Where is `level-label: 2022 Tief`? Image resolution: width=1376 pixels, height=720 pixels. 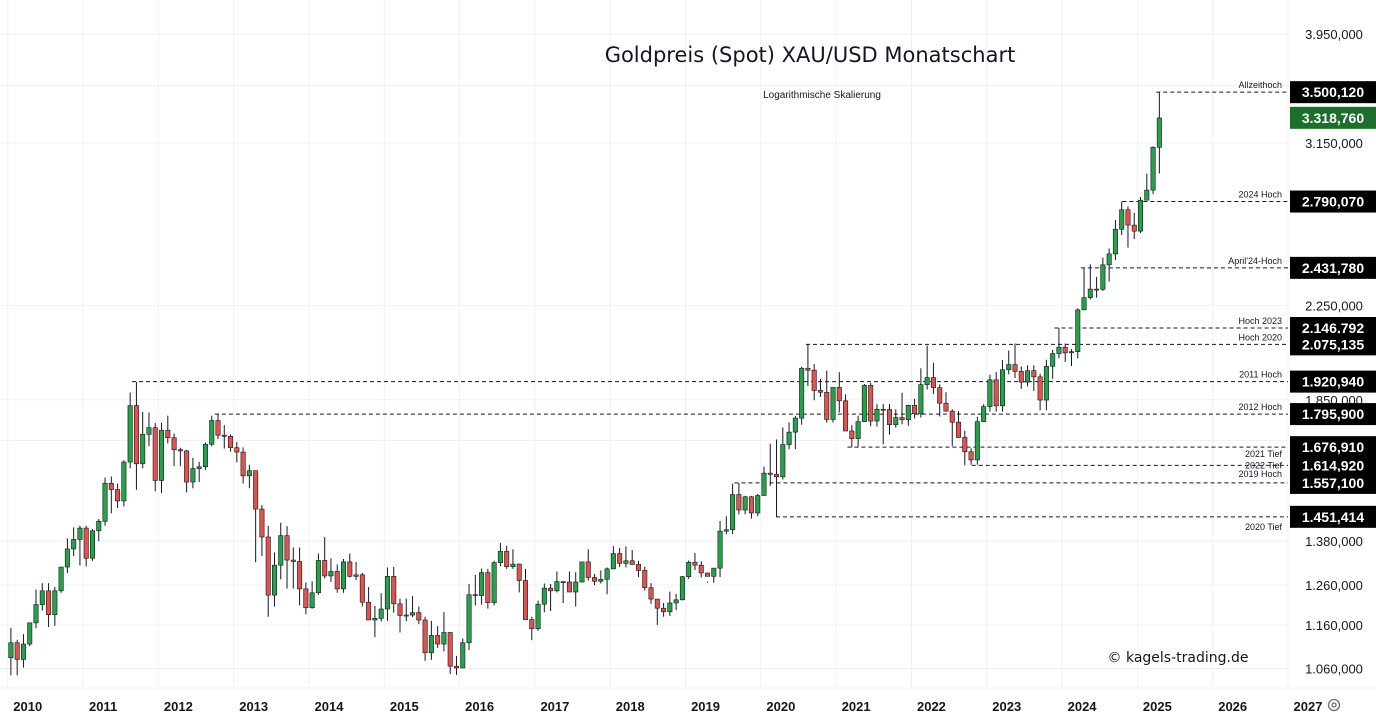 level-label: 2022 Tief is located at coordinates (1264, 465).